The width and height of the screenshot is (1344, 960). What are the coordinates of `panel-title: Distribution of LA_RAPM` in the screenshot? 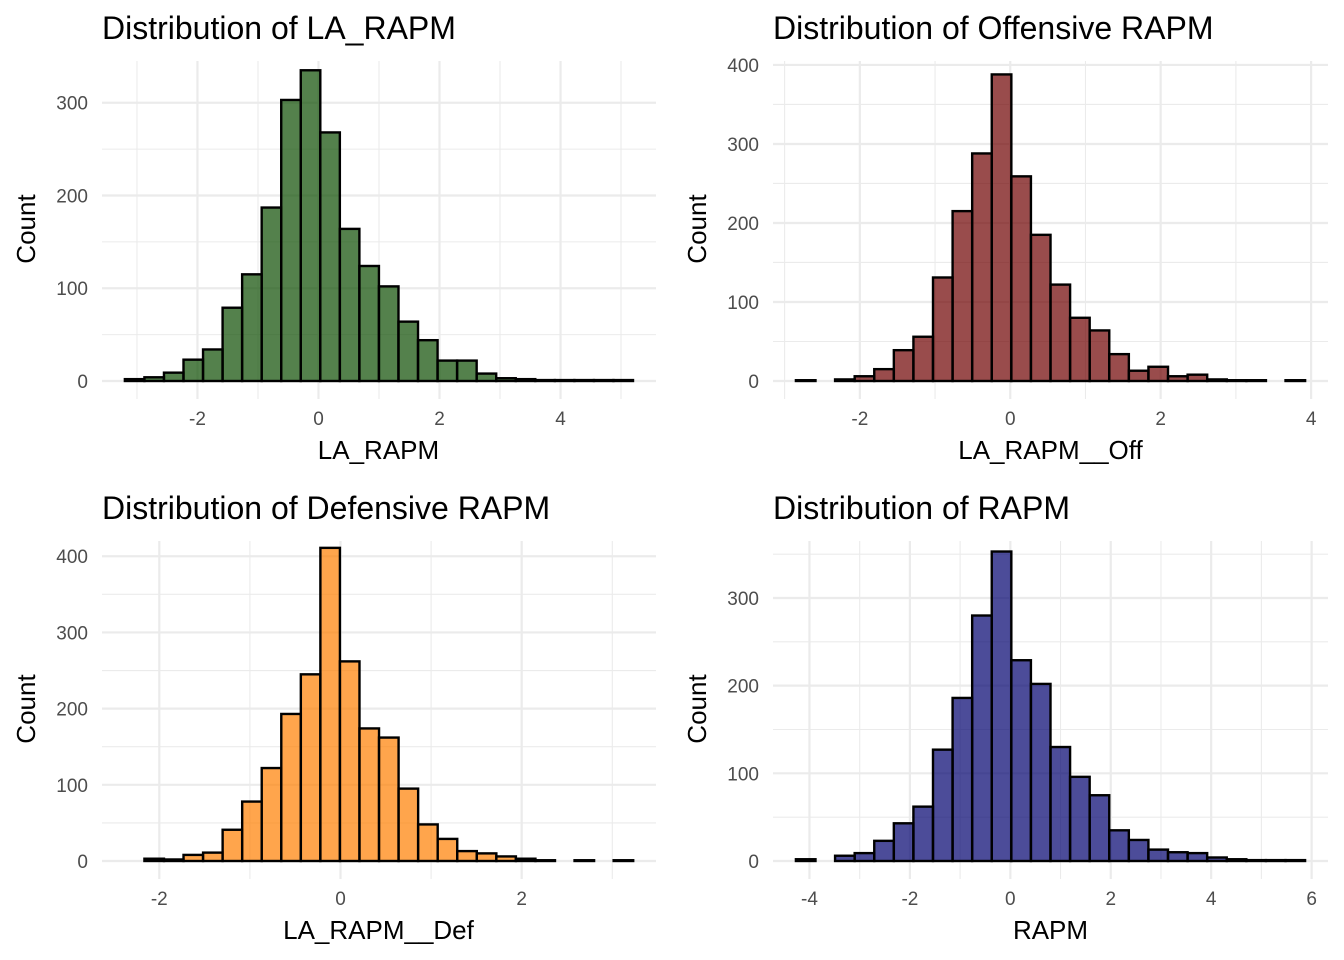 It's located at (279, 28).